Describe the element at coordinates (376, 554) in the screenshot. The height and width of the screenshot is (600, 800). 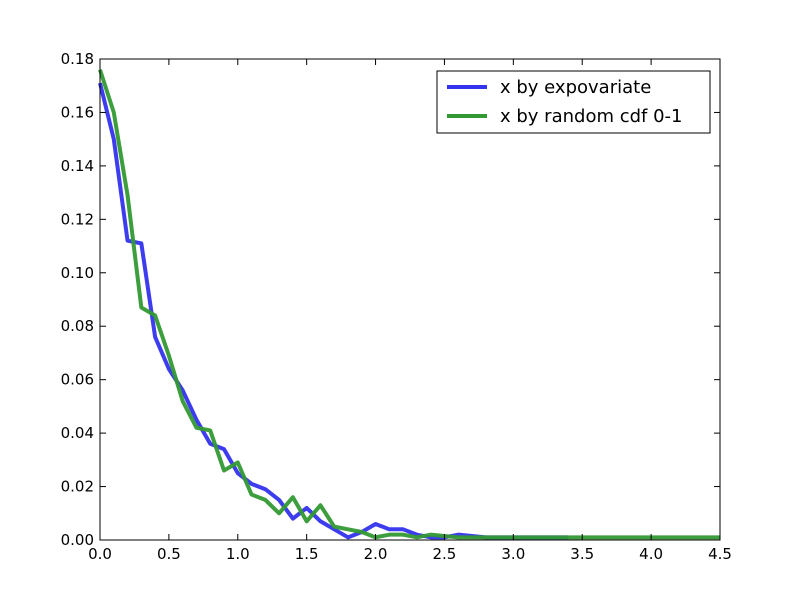
I see `x-tick-label: 2.0` at that location.